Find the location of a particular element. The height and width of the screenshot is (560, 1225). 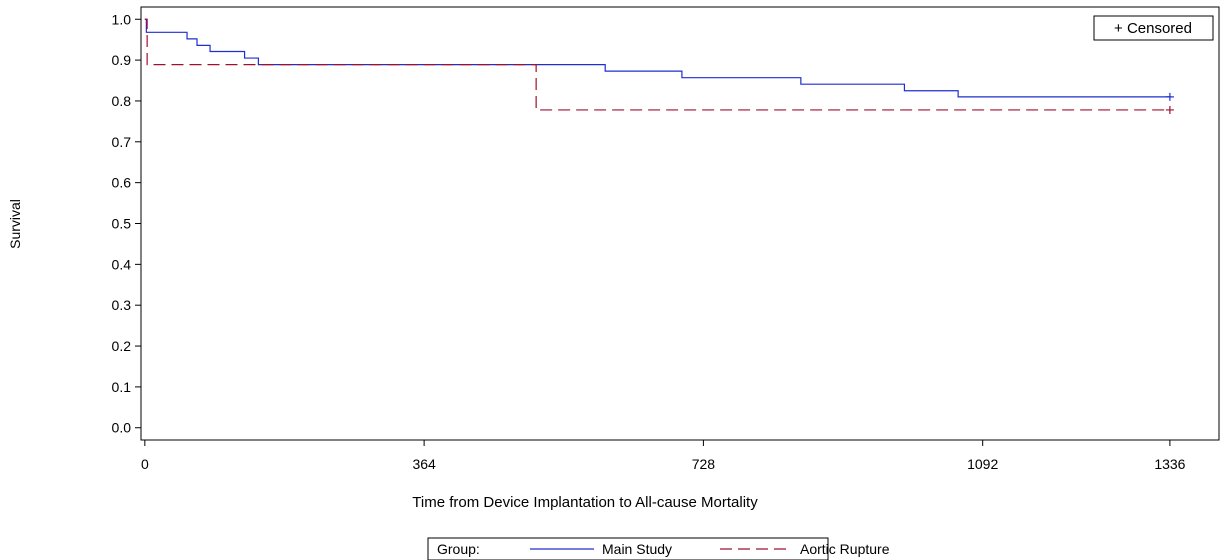

group-legend: Group: Main Study Aortic Rupture is located at coordinates (658, 548).